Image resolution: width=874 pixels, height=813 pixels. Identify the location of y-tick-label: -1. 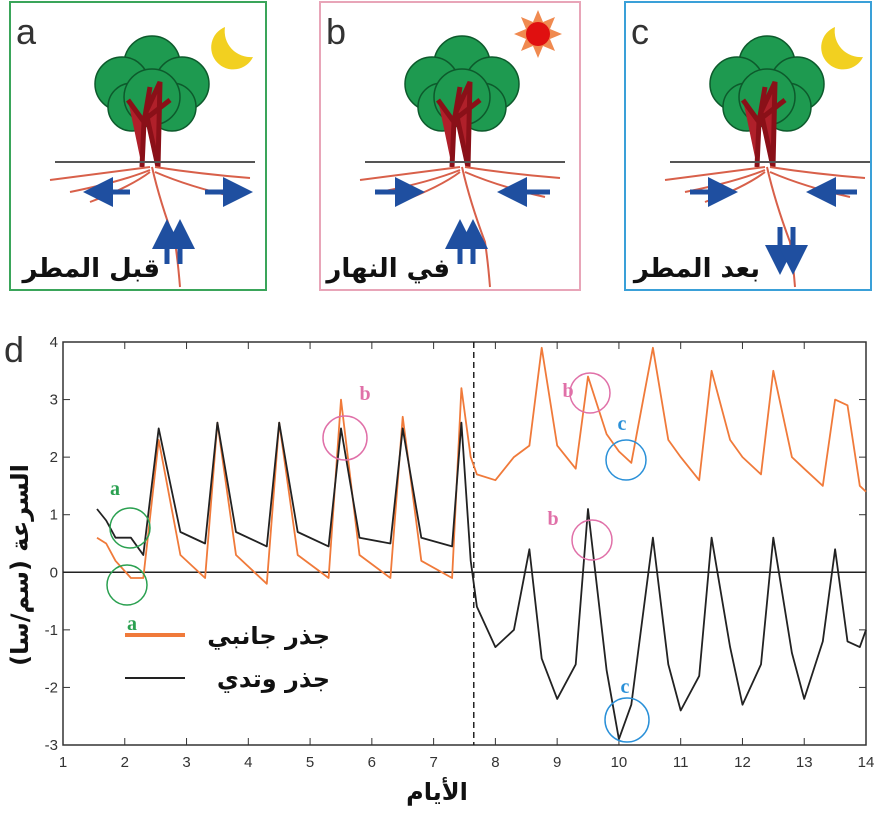
(51, 630).